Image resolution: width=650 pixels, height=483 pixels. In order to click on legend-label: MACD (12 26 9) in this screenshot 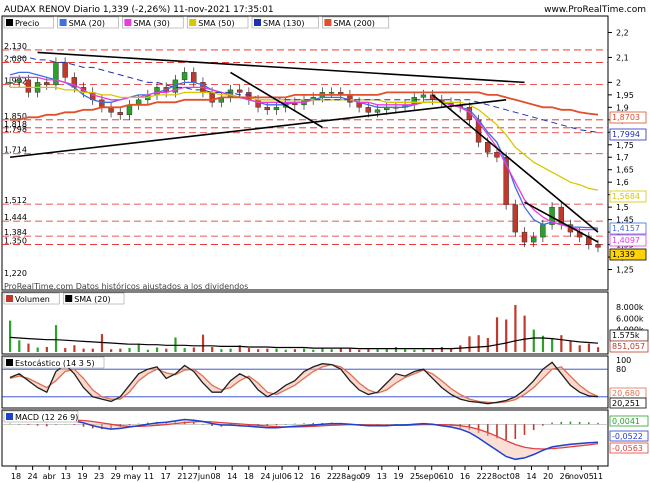, I will do `click(46, 417)`.